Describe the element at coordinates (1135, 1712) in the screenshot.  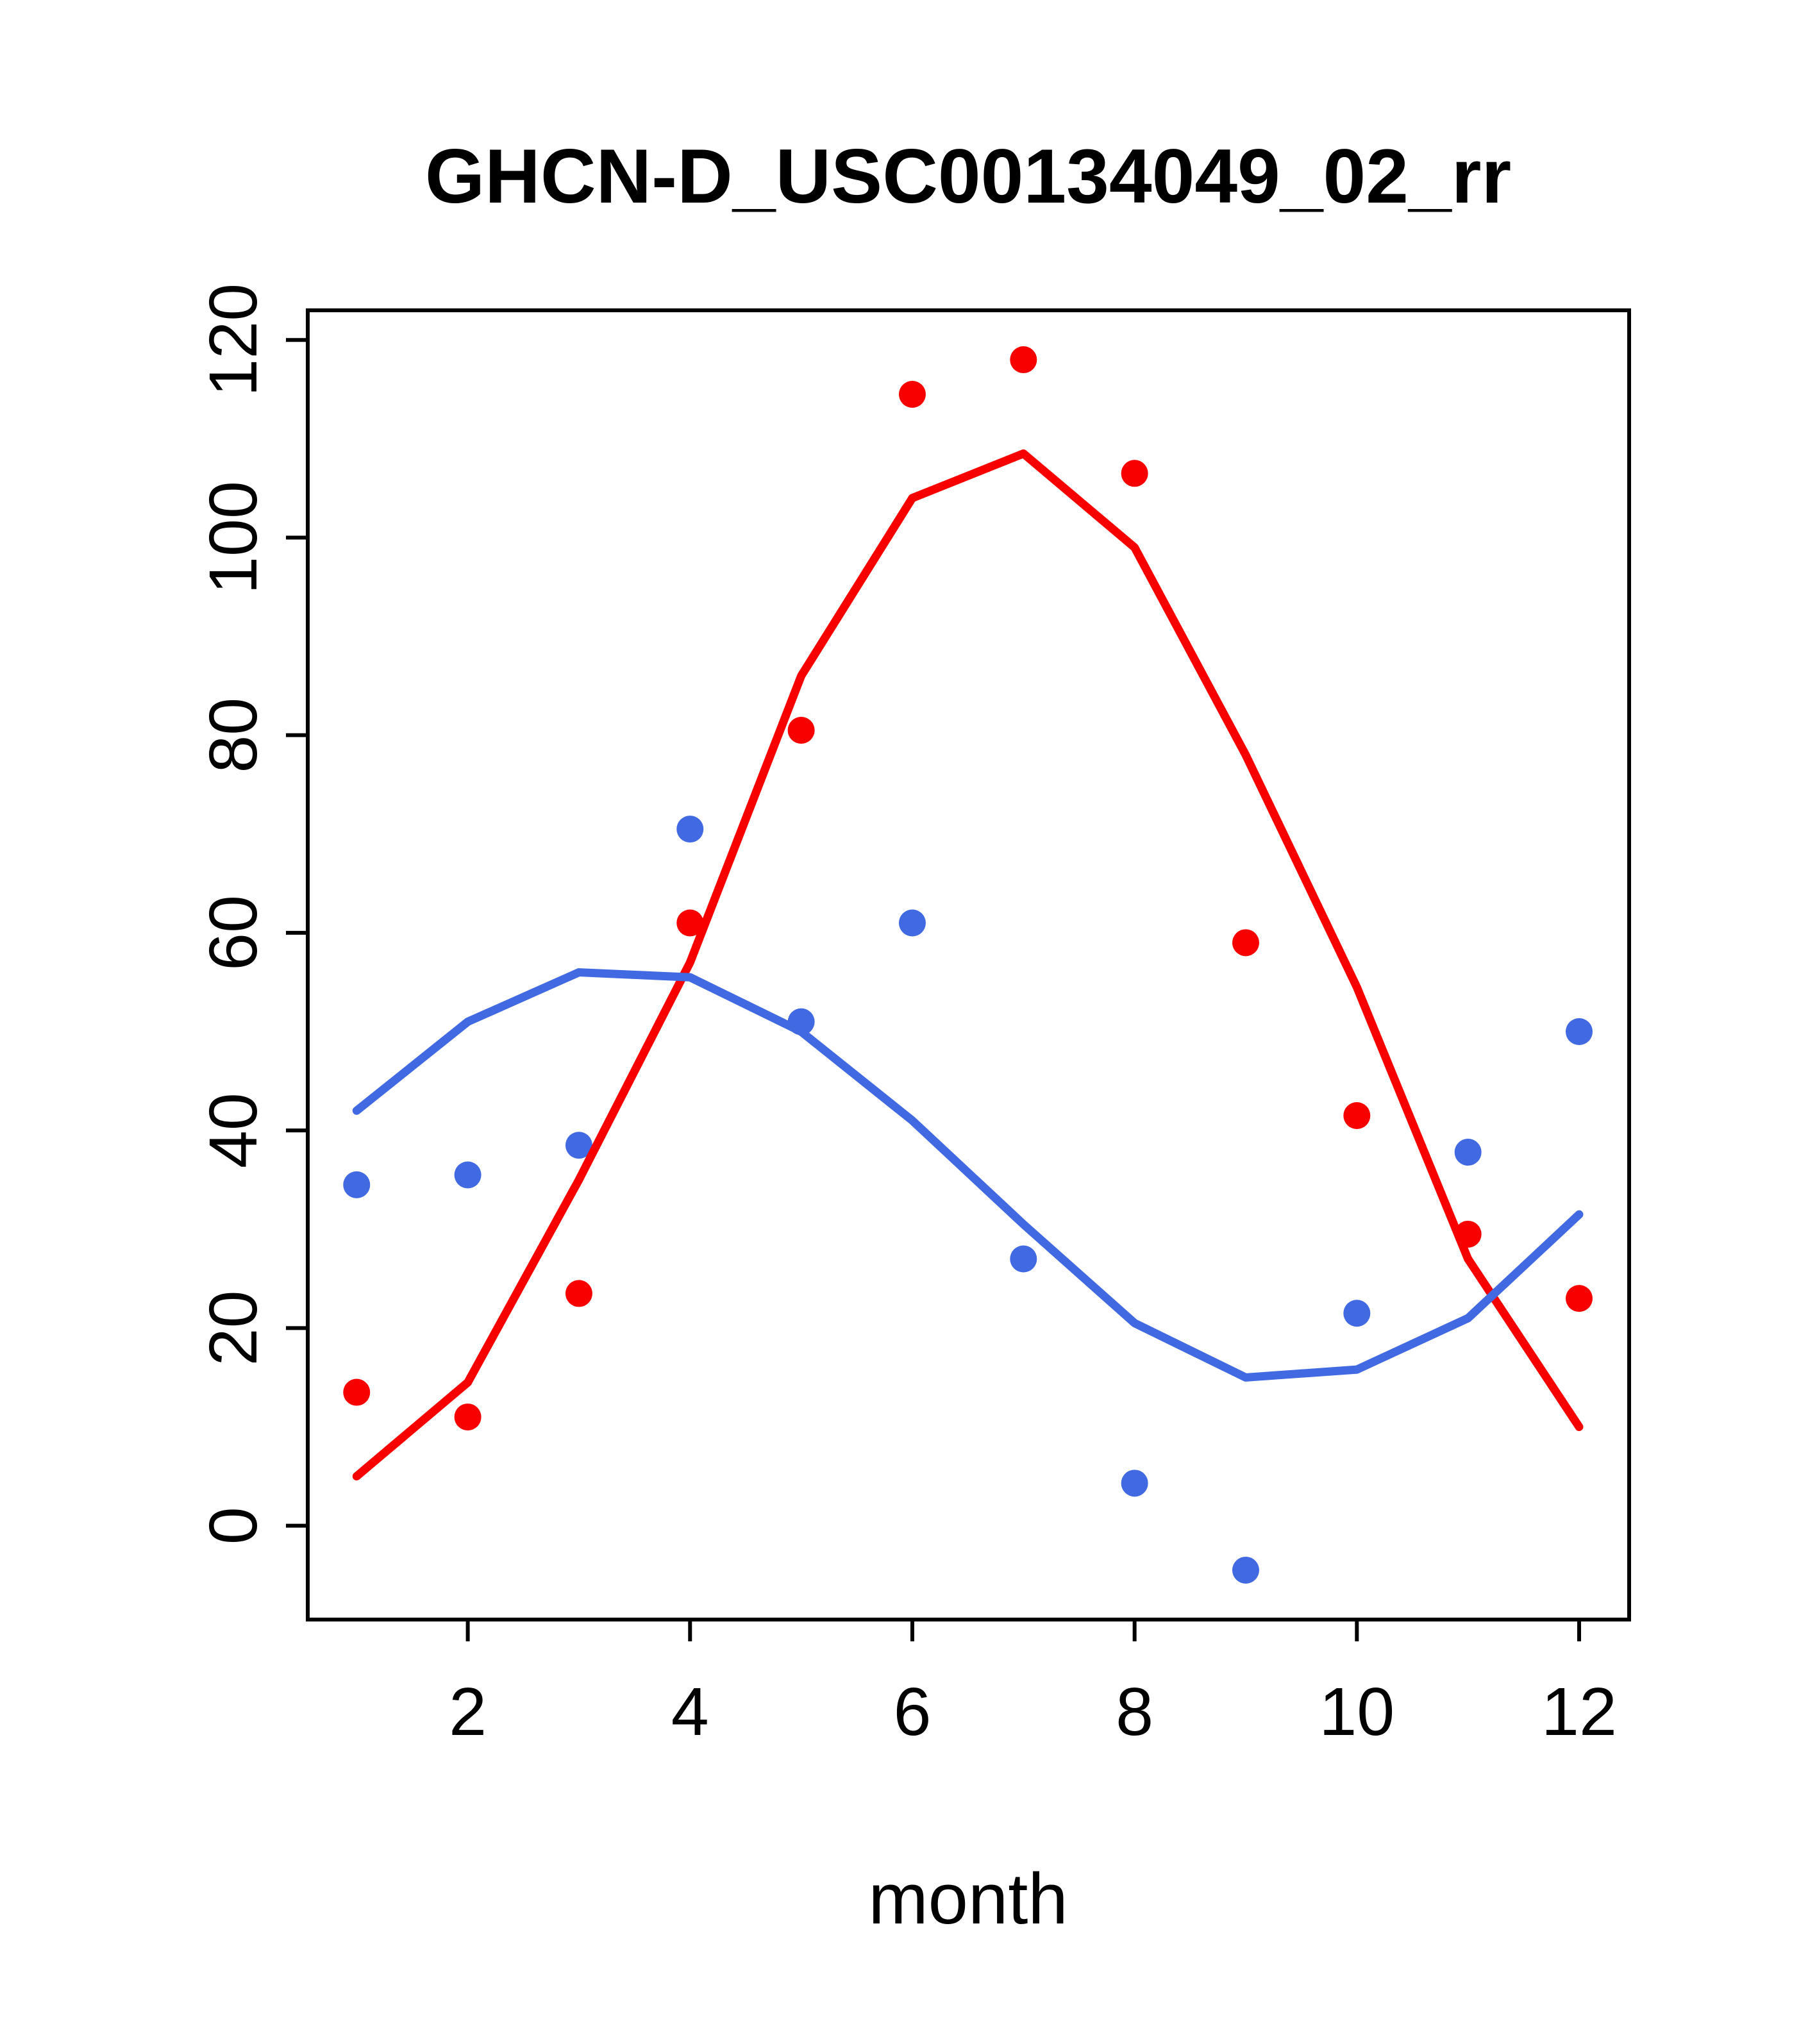
I see `x-tick-label: 8` at that location.